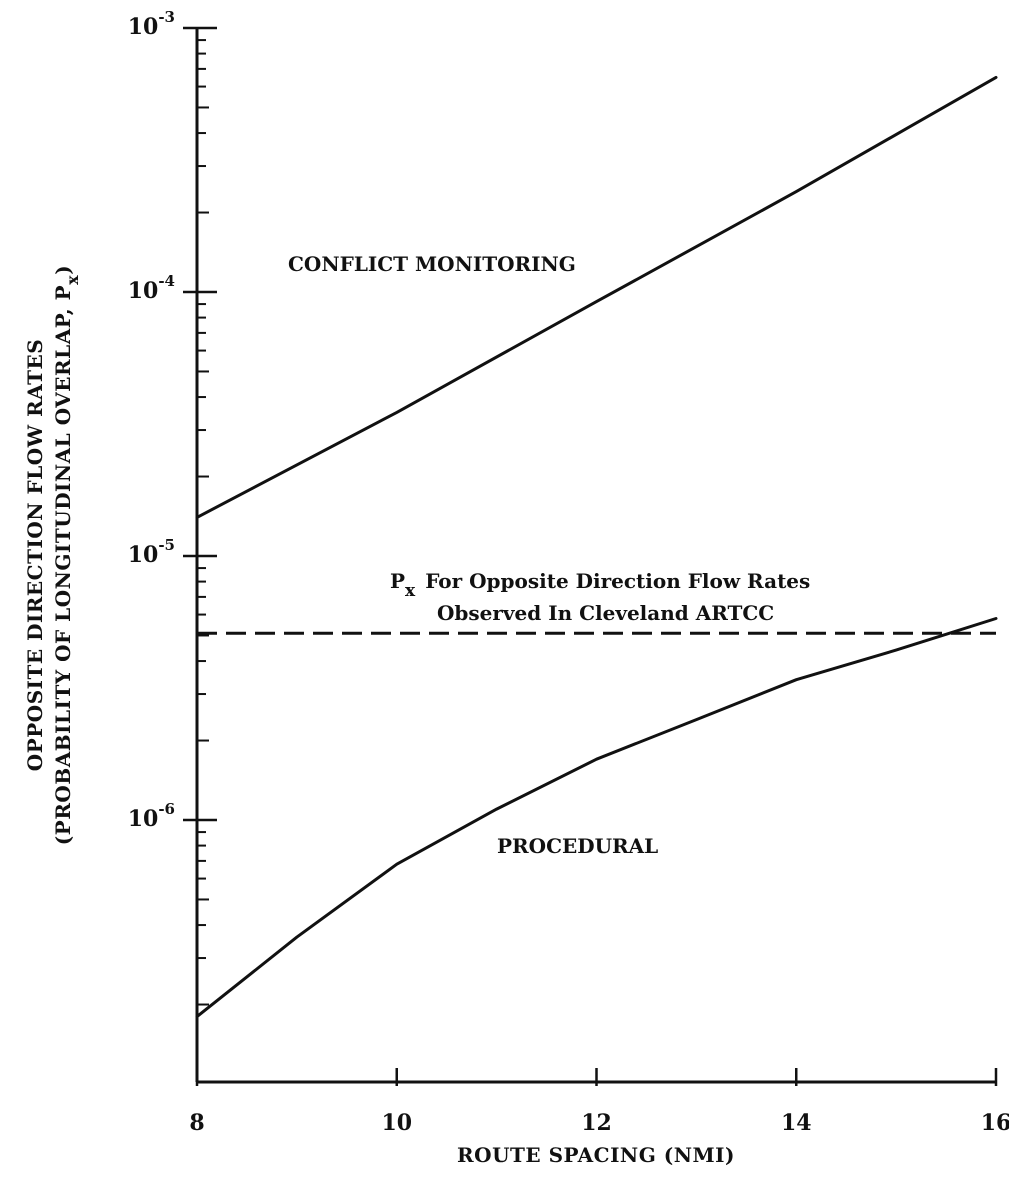  What do you see at coordinates (151, 288) in the screenshot?
I see `y-tick-label: 10⁻⁴` at bounding box center [151, 288].